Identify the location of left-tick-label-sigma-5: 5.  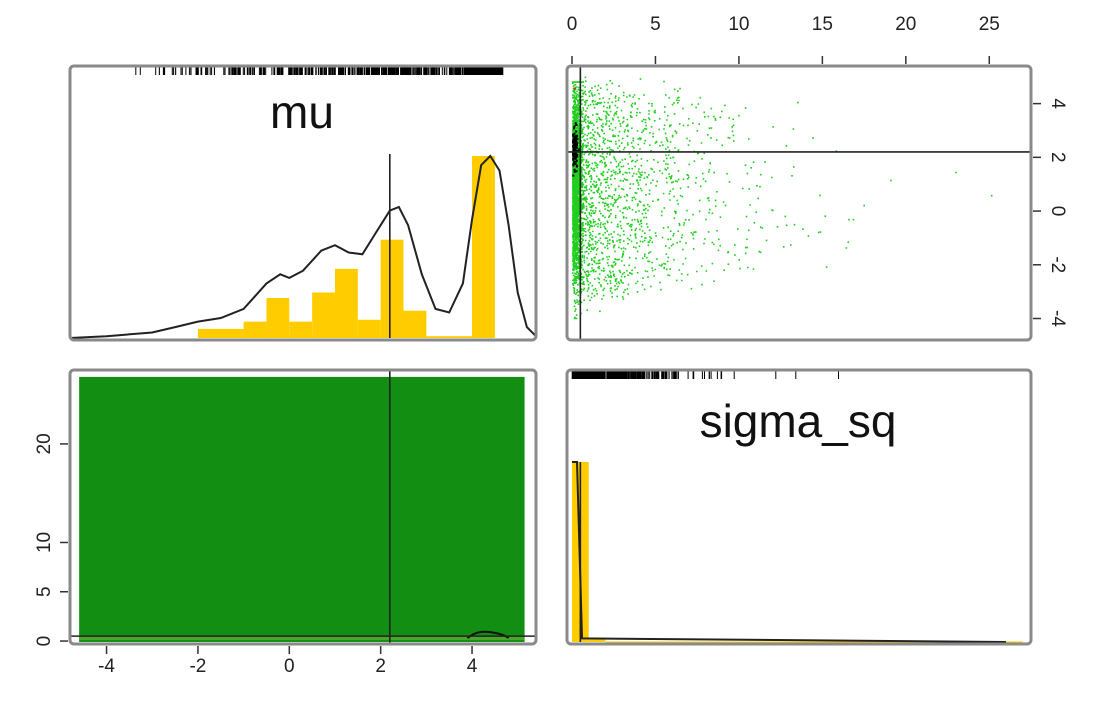
(44, 591).